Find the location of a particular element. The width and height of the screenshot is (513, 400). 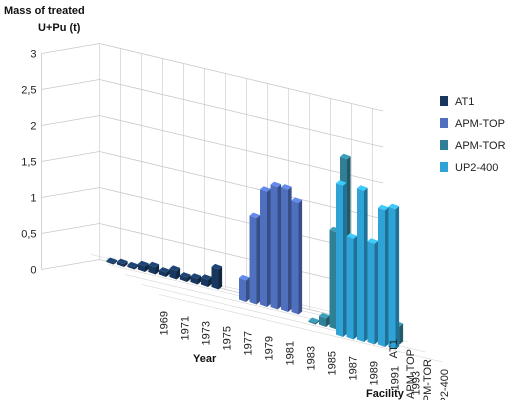

x-tick-label: 1985 is located at coordinates (333, 363).